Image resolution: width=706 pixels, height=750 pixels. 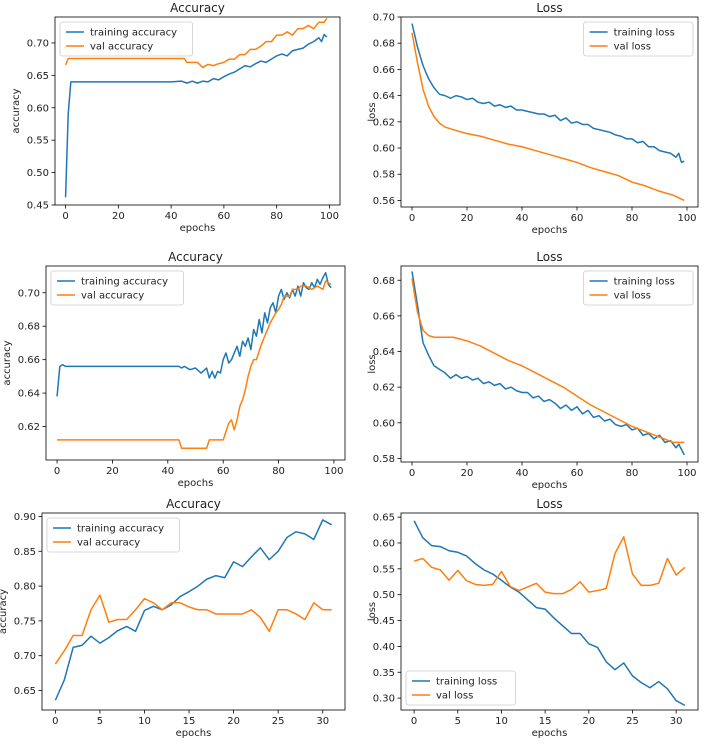 I want to click on y-tick-label: 0.35, so click(x=384, y=673).